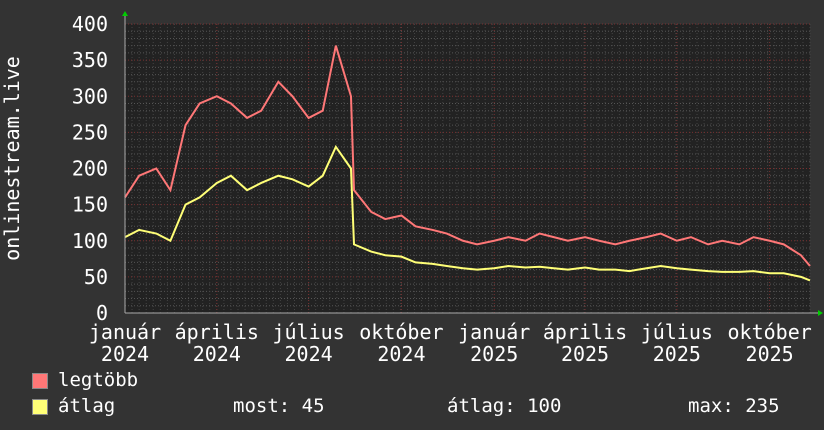 Image resolution: width=824 pixels, height=430 pixels. Describe the element at coordinates (125, 343) in the screenshot. I see `x-tick-label: január 2024` at that location.